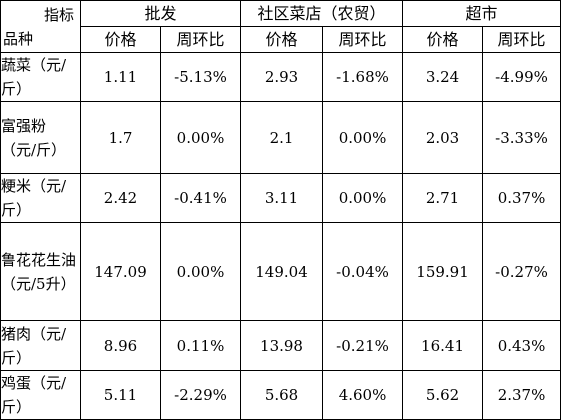 This screenshot has width=561, height=420. I want to click on table-cell: 5.68, so click(282, 395).